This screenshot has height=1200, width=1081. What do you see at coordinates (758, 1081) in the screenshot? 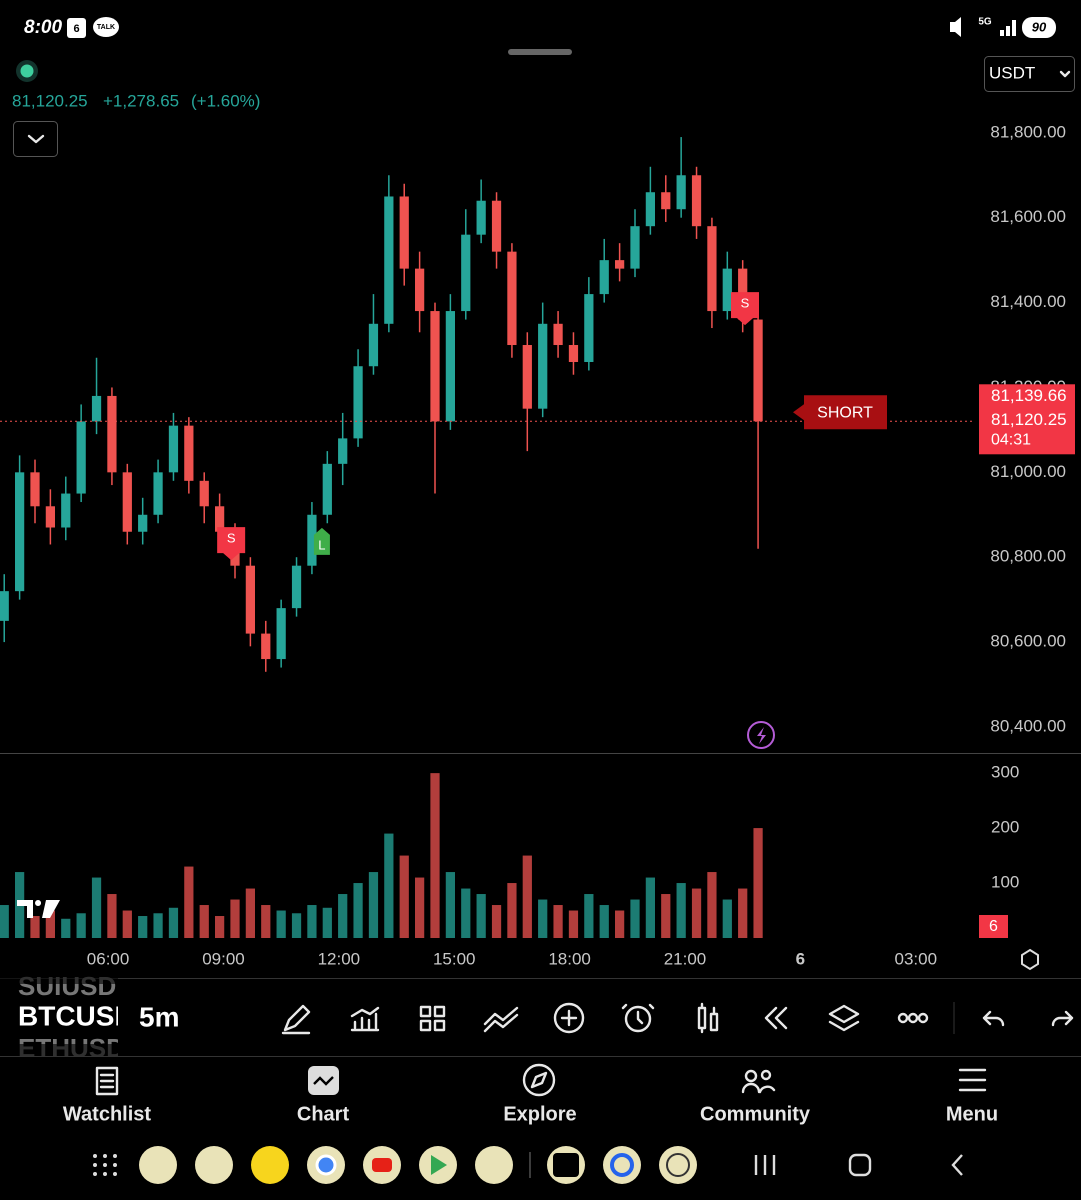
I see `community-icon` at bounding box center [758, 1081].